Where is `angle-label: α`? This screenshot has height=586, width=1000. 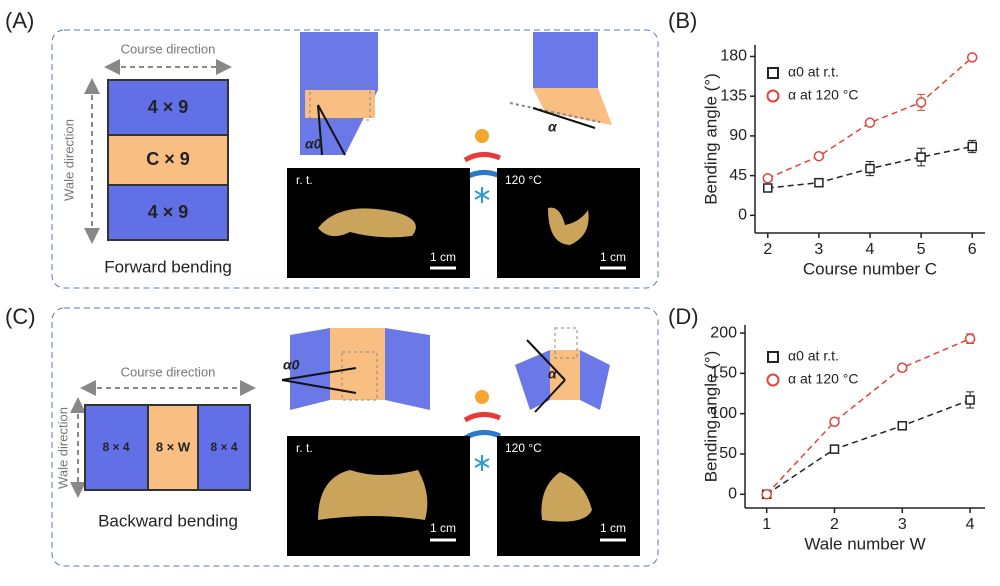 angle-label: α is located at coordinates (553, 127).